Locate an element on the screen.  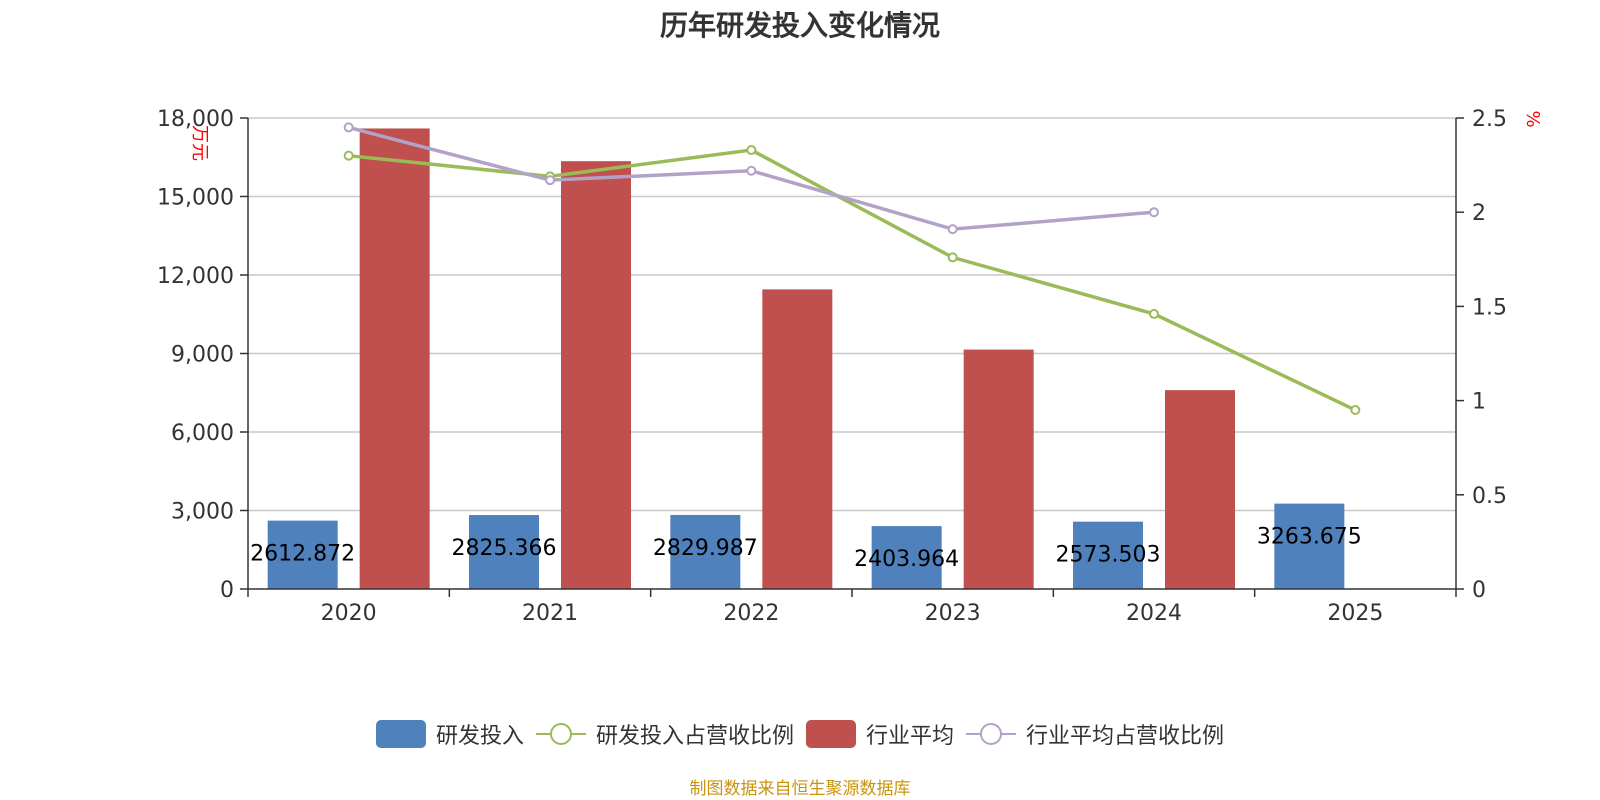
left-axis-tick-label: 3,000 is located at coordinates (202, 512).